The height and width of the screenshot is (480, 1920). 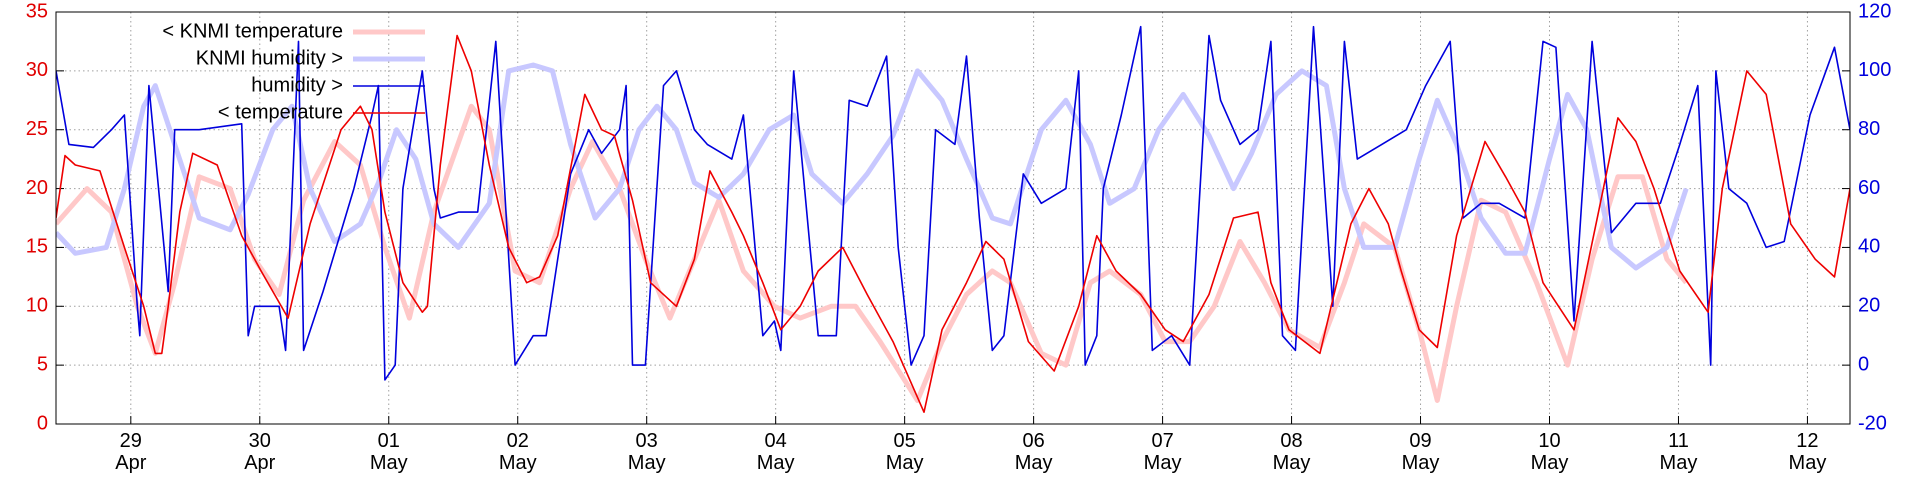 I want to click on legend-label: humidity >, so click(x=297, y=85).